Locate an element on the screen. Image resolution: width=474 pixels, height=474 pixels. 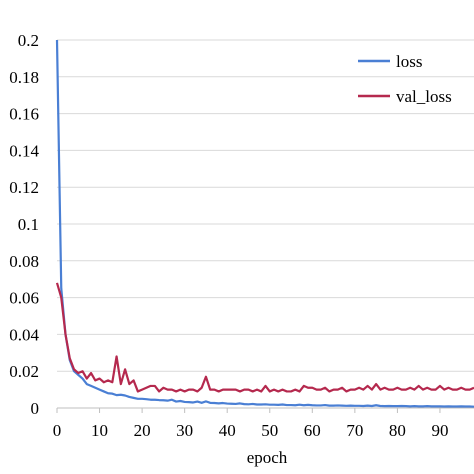
y-tick-label: 0.12 is located at coordinates (24, 187).